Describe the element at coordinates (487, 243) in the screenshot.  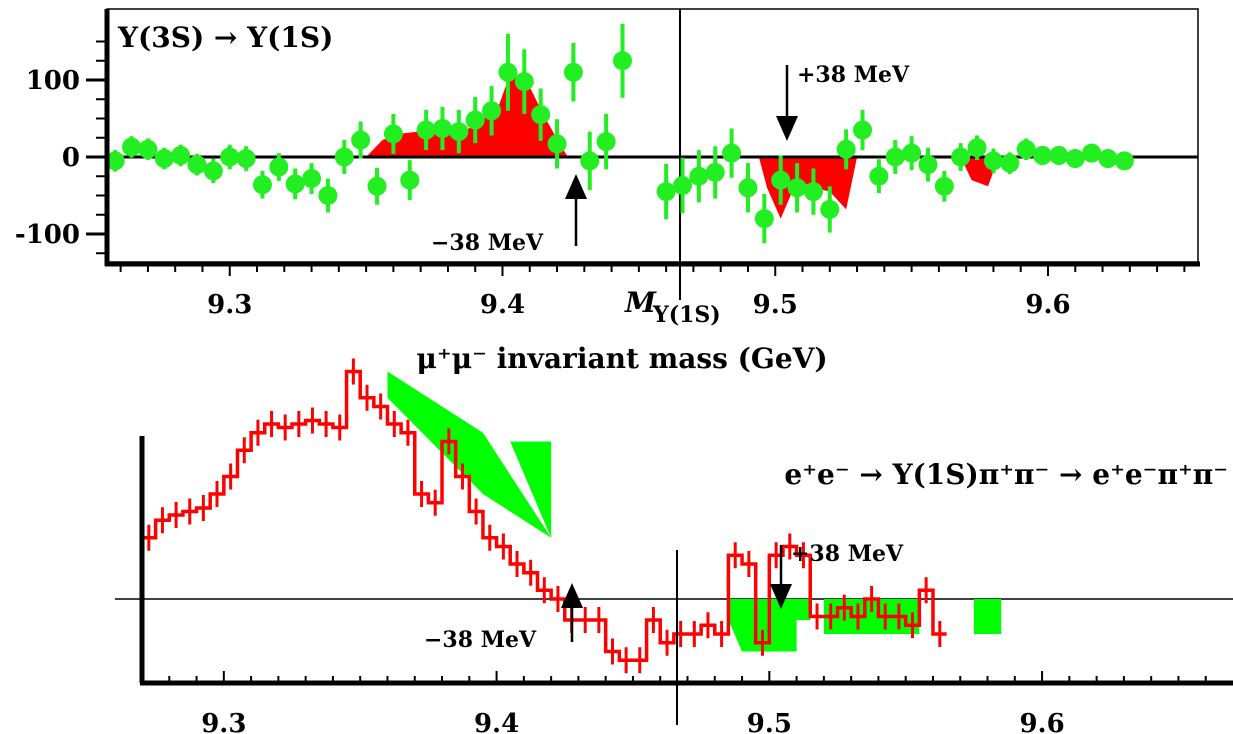
I see `top-minus38-label: −38 MeV` at that location.